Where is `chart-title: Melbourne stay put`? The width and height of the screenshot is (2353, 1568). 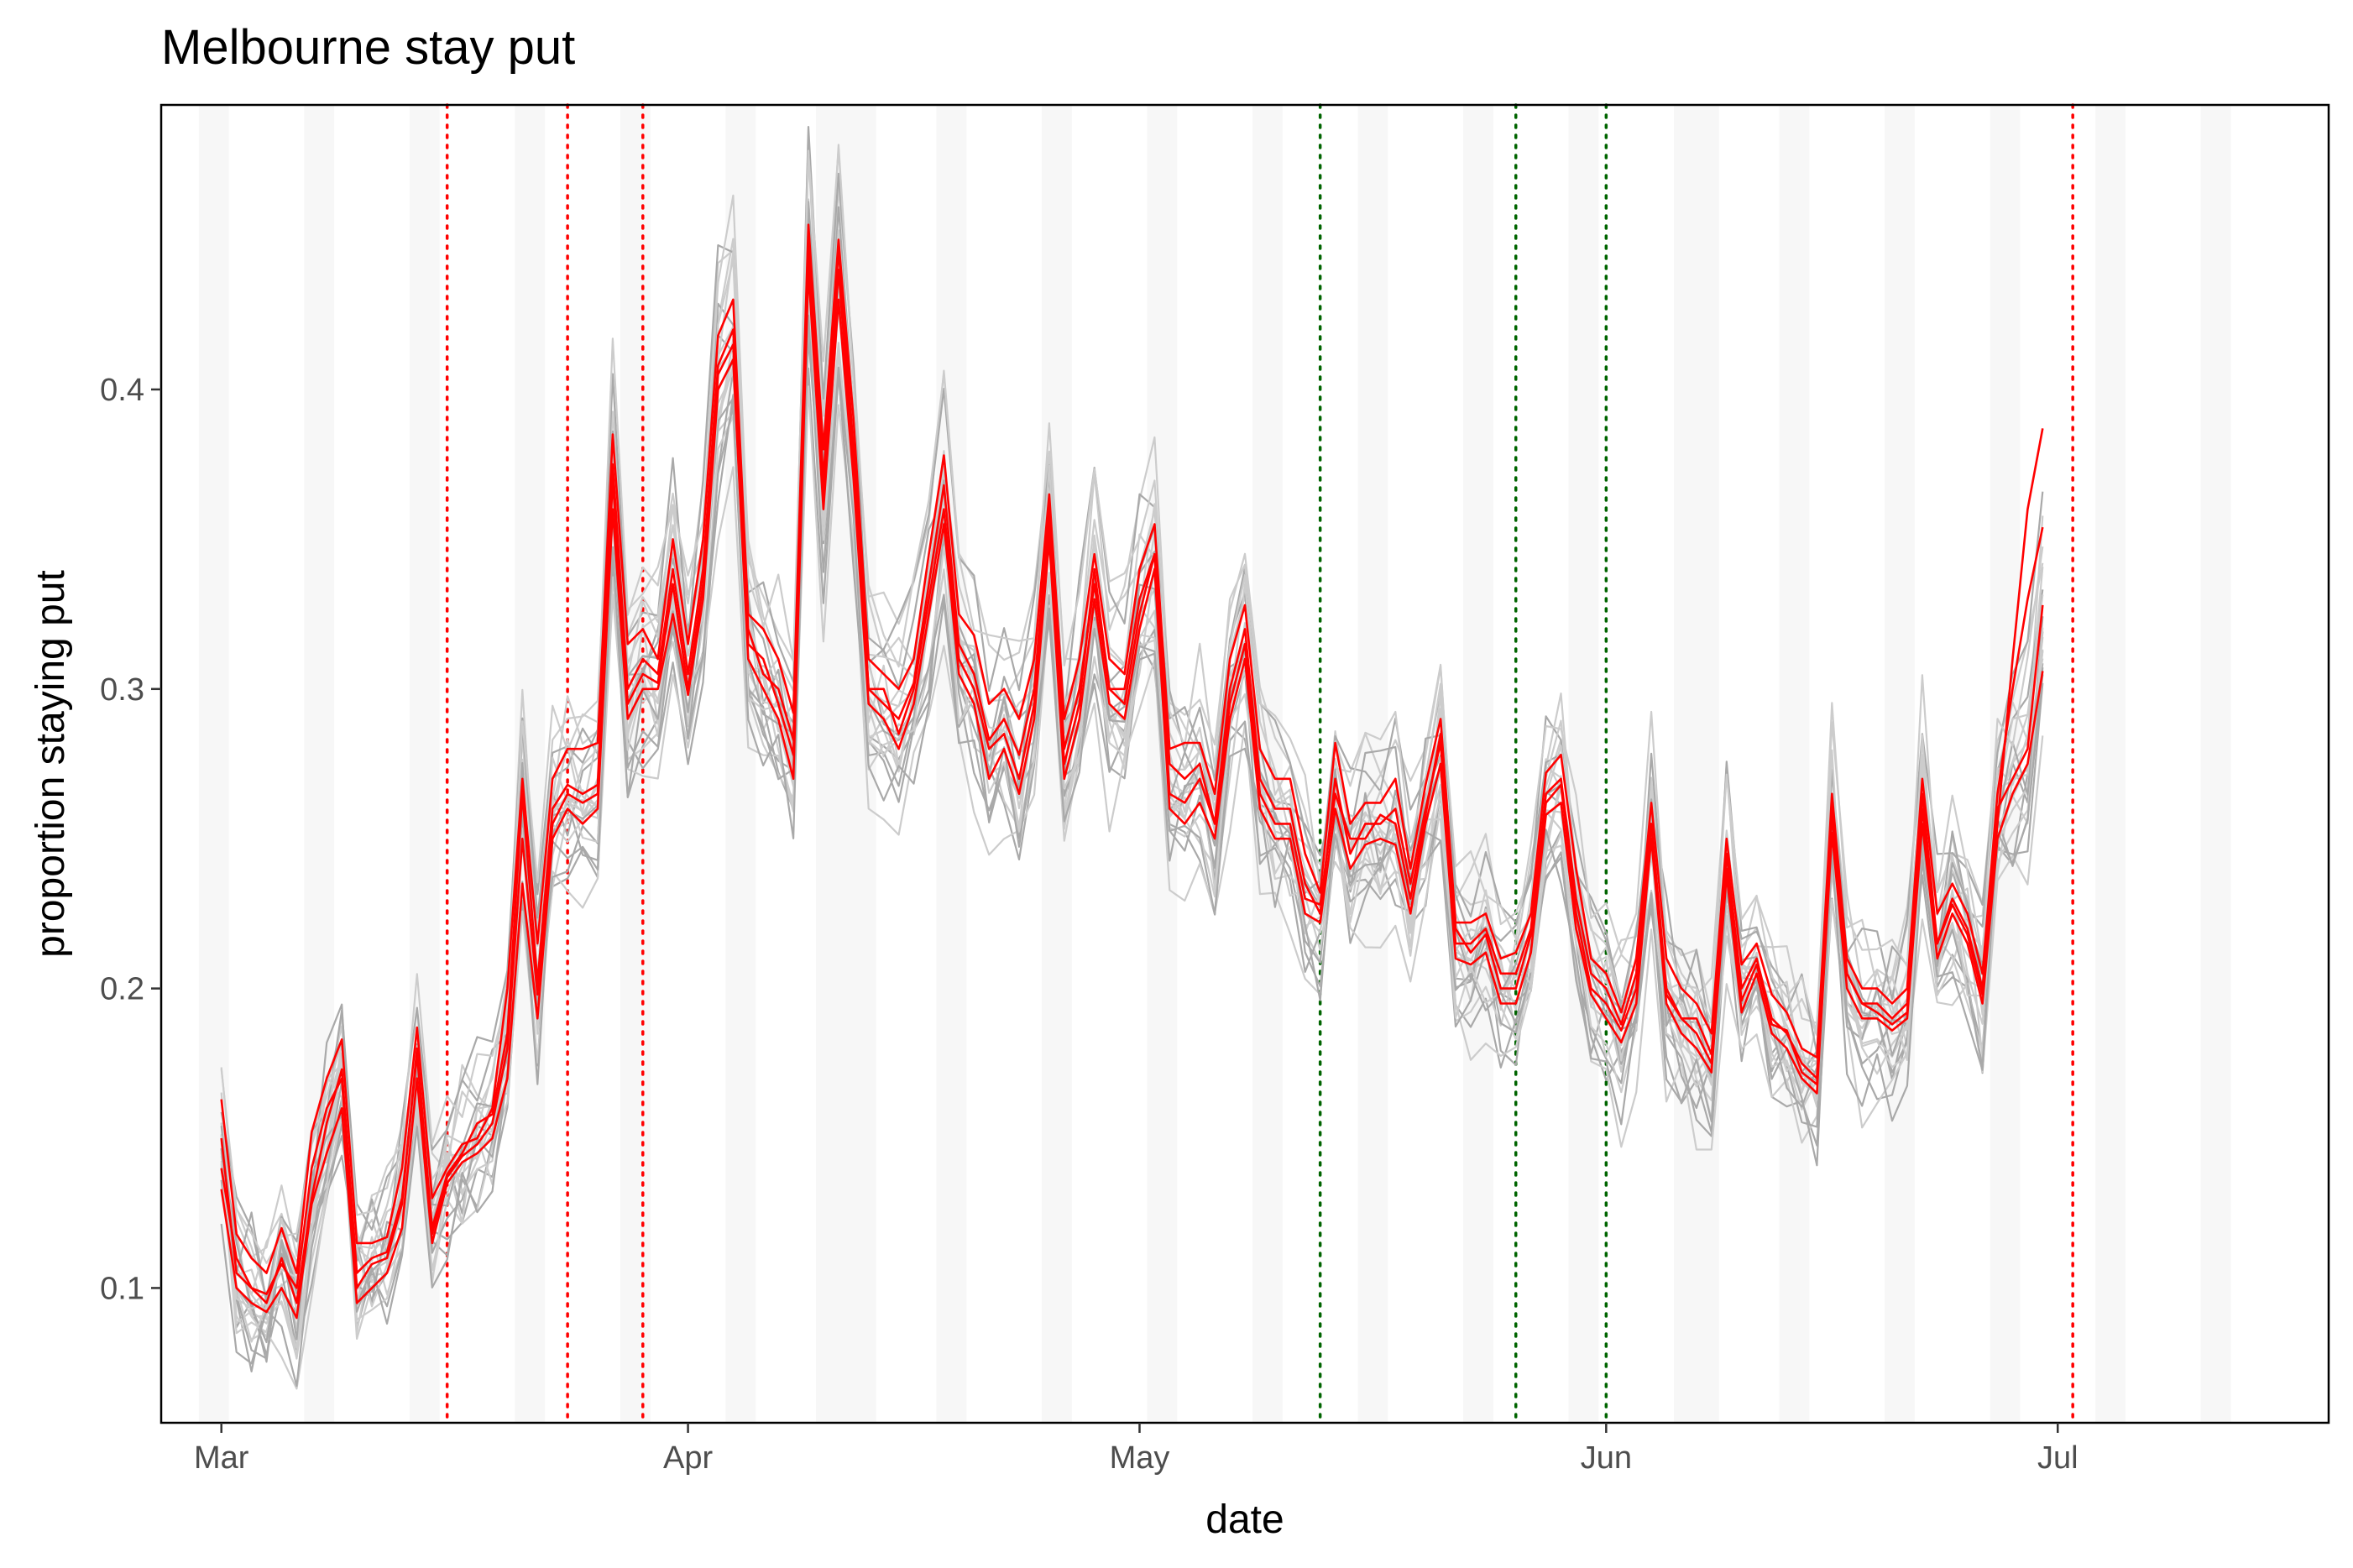
chart-title: Melbourne stay put is located at coordinates (368, 47).